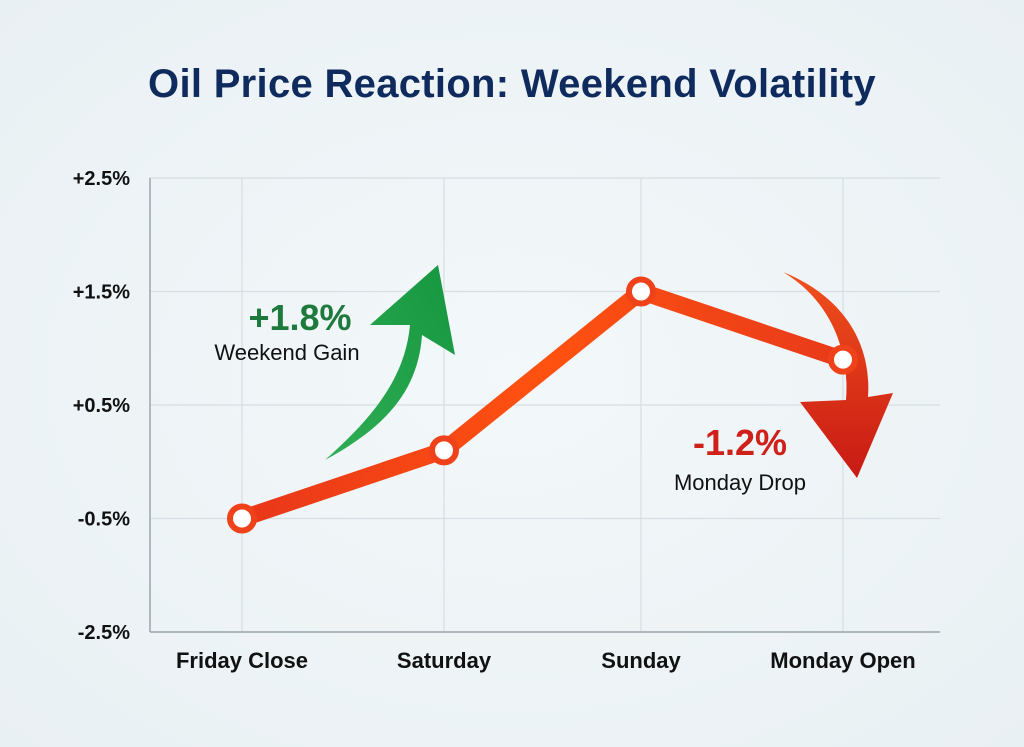 Image resolution: width=1024 pixels, height=747 pixels. Describe the element at coordinates (104, 520) in the screenshot. I see `y-tick-label: -0.5%` at that location.